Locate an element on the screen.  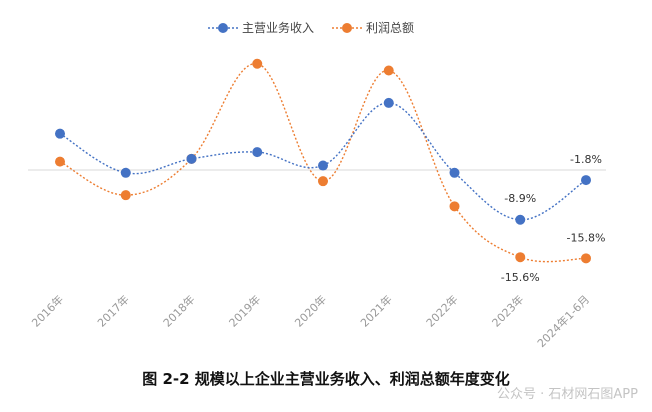
x-tick-label-8: 2024年1-6月 is located at coordinates (563, 321).